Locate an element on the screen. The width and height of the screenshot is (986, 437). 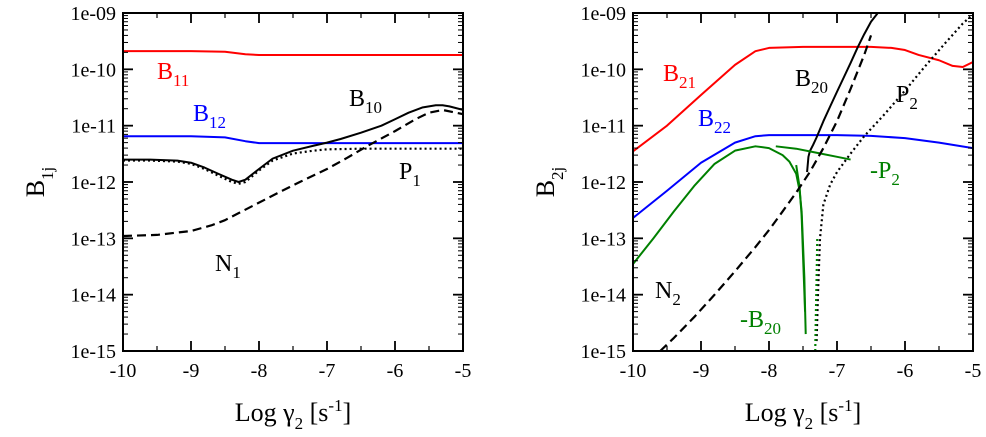
right-xlabel: Log γ is located at coordinates (775, 412).